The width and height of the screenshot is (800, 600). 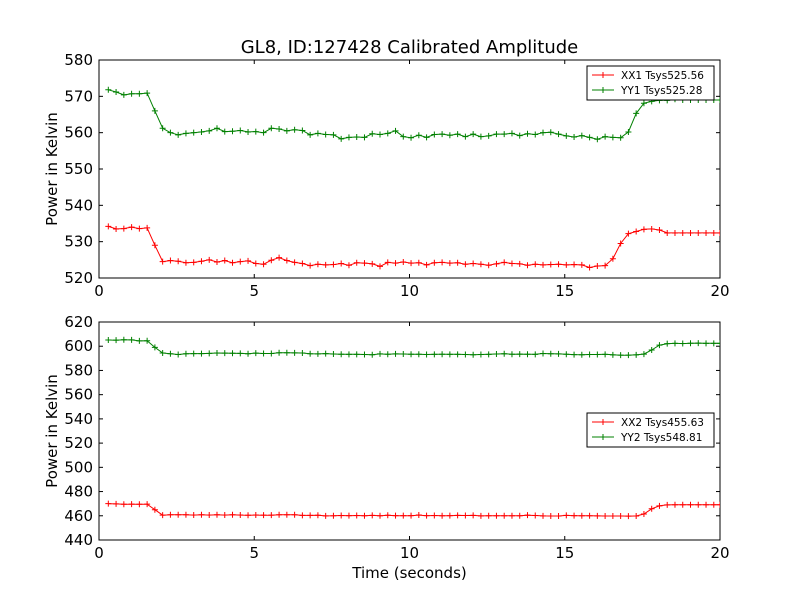 What do you see at coordinates (409, 573) in the screenshot?
I see `x-axis-label: Time (seconds)` at bounding box center [409, 573].